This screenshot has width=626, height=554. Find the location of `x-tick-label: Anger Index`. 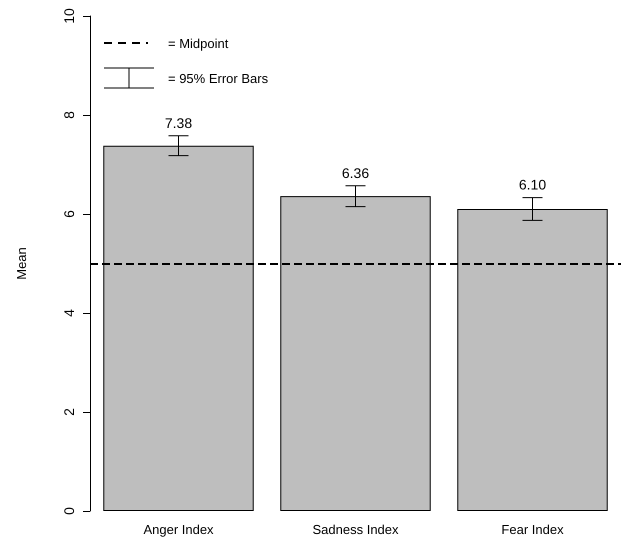

x-tick-label: Anger Index is located at coordinates (178, 529).